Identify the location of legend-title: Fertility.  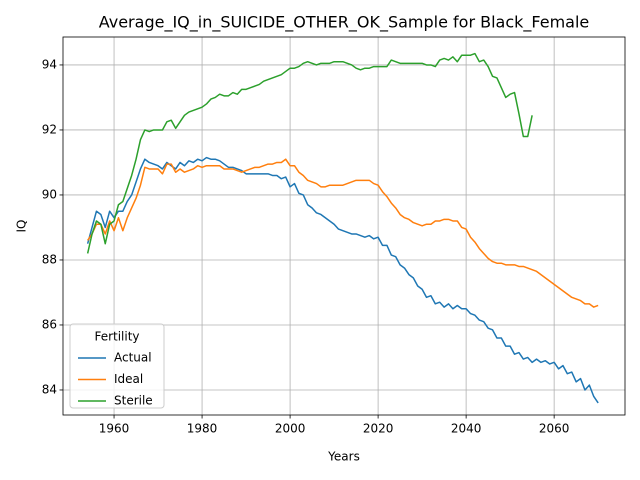
(116, 337).